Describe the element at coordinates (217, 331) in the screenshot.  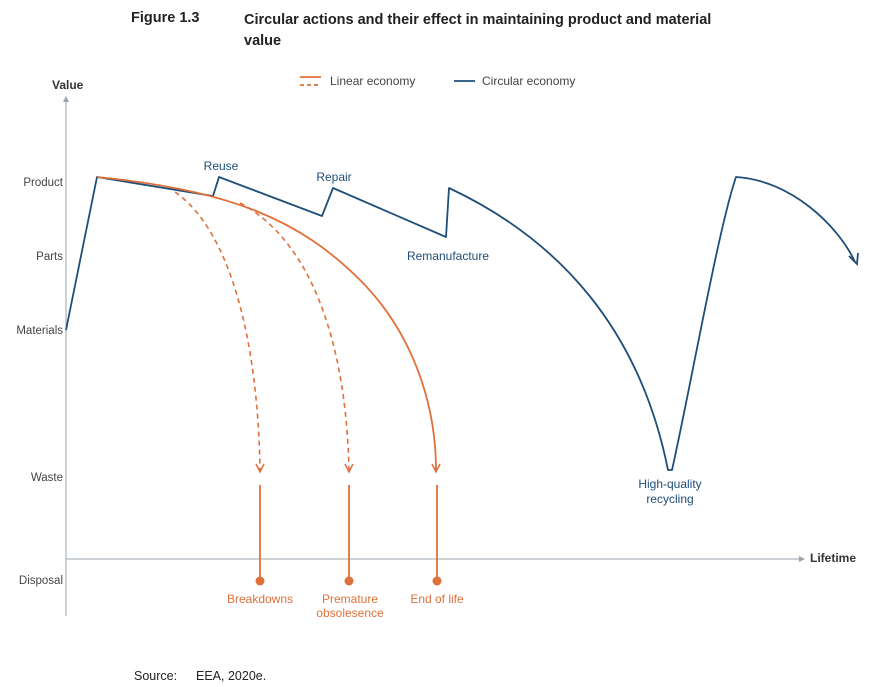
I see `breakdowns-dashed-curve` at that location.